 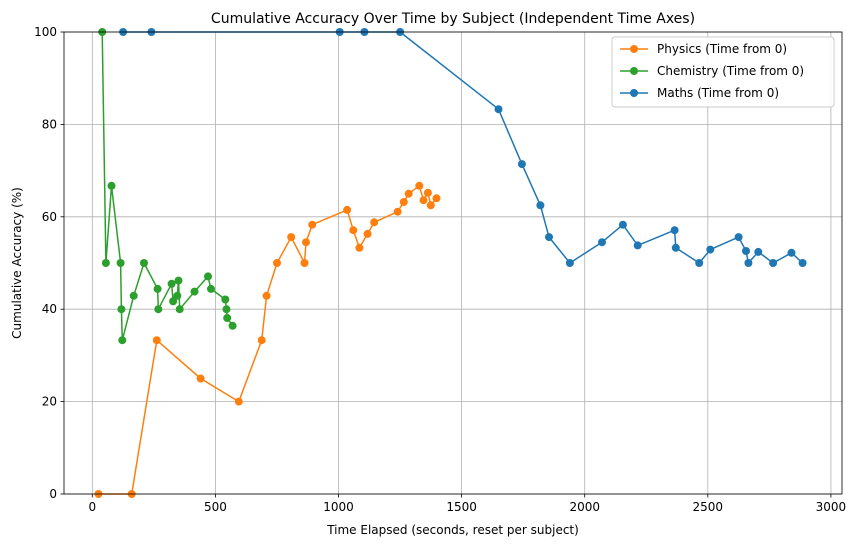 I want to click on legend-box, so click(x=723, y=72).